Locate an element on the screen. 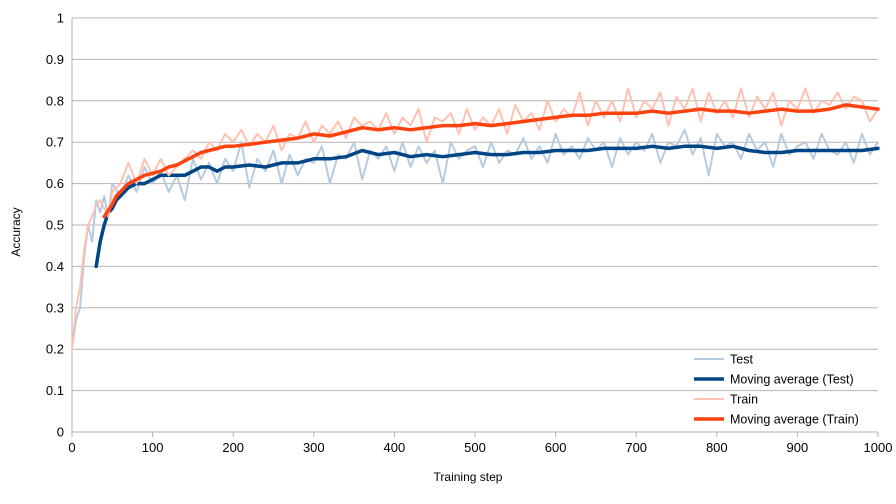 This screenshot has height=504, width=896. y-tick-label: 0.2 is located at coordinates (55, 349).